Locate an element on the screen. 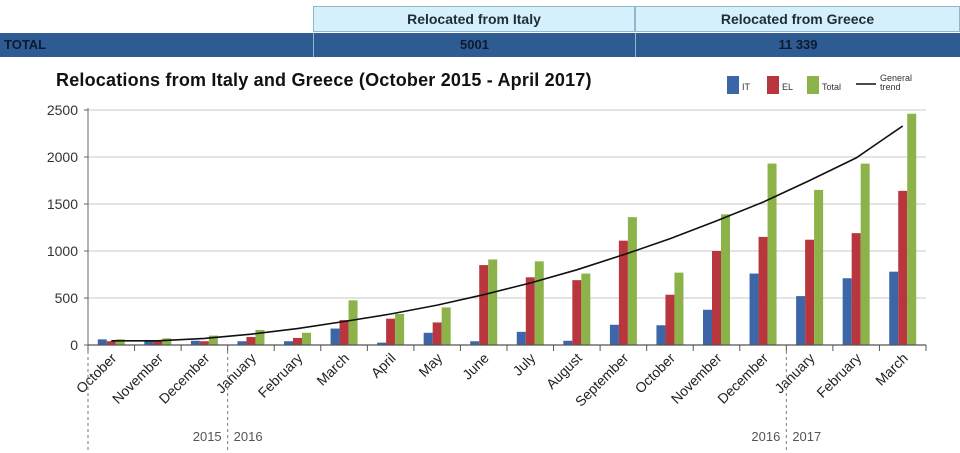  y-tick-label: 2000 is located at coordinates (62, 157).